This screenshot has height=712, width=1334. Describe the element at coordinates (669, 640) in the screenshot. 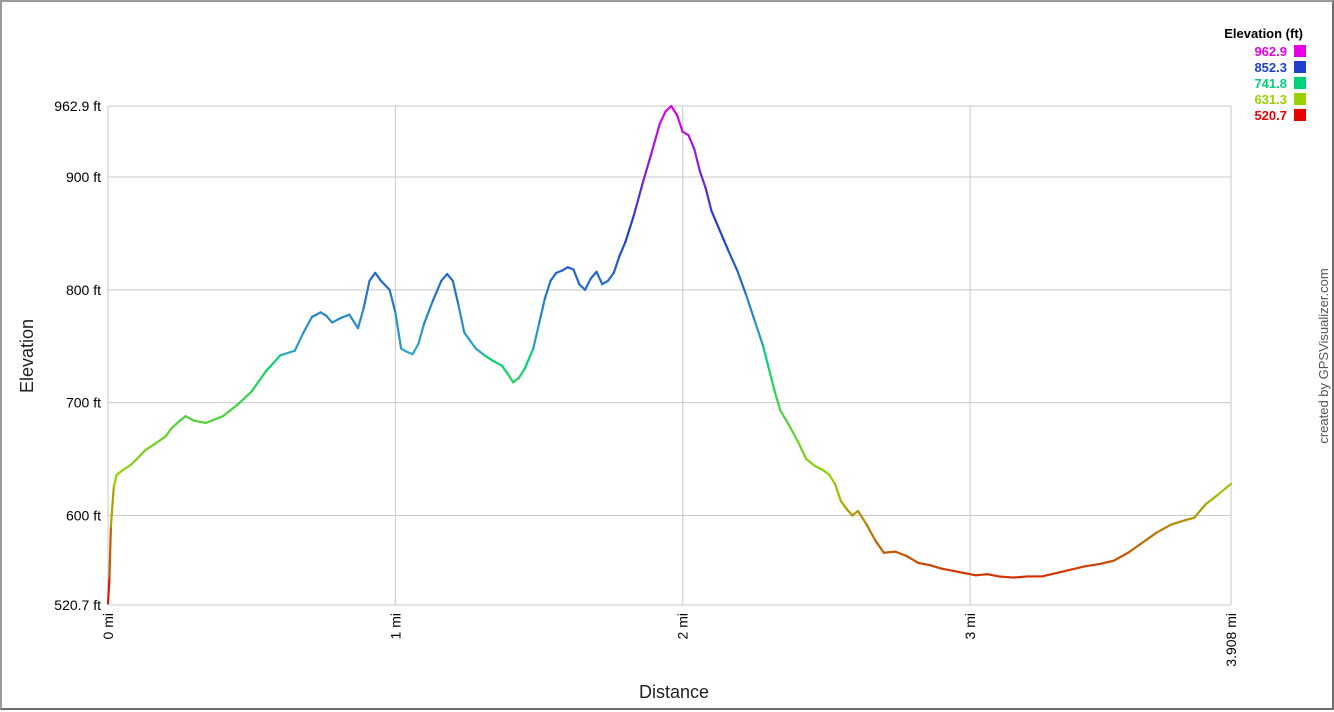

I see `x-tick-labels: 0 mi 1 mi 2 mi 3 mi 3.908 mi` at that location.